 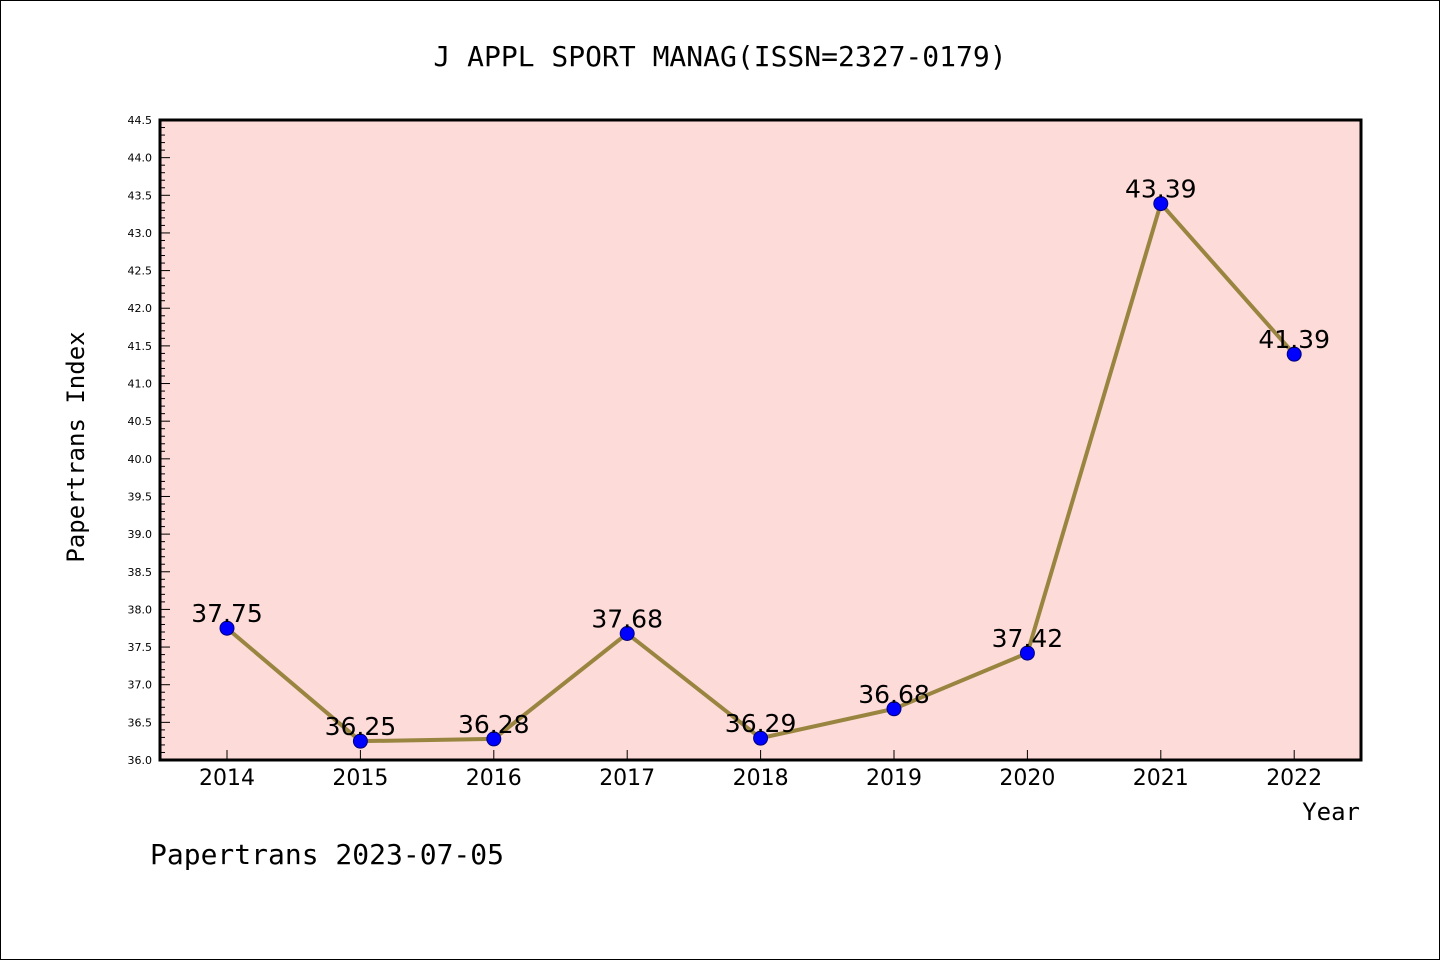 What do you see at coordinates (1294, 339) in the screenshot?
I see `data-label: 41.39` at bounding box center [1294, 339].